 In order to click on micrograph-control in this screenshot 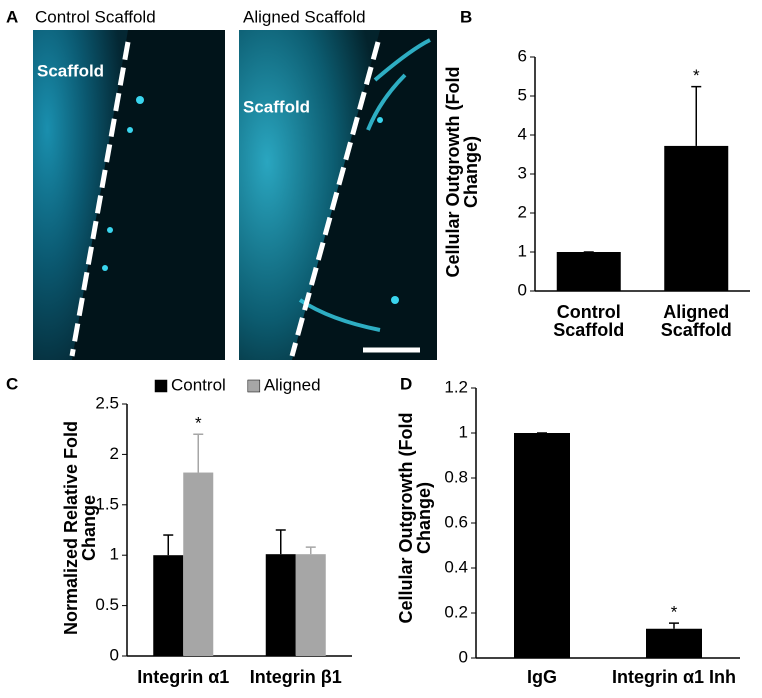, I will do `click(129, 195)`.